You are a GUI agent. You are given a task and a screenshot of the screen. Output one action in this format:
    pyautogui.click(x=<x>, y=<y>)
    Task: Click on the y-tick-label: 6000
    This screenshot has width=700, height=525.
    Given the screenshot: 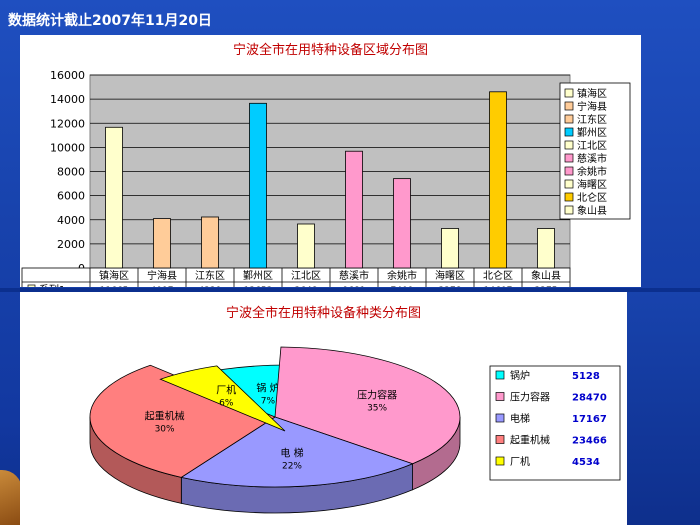 What is the action you would take?
    pyautogui.click(x=71, y=196)
    